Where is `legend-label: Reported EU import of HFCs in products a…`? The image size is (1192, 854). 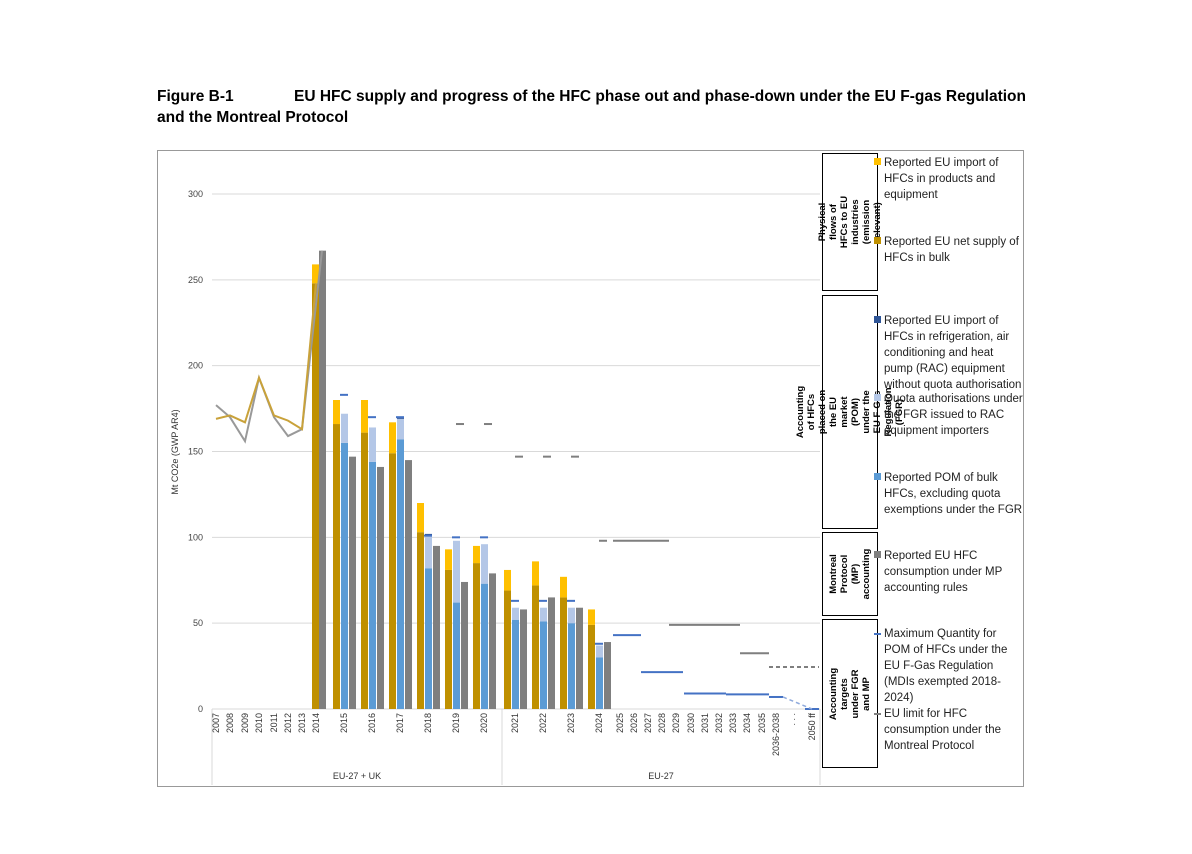 legend-label: Reported EU import of HFCs in products a… is located at coordinates (941, 179).